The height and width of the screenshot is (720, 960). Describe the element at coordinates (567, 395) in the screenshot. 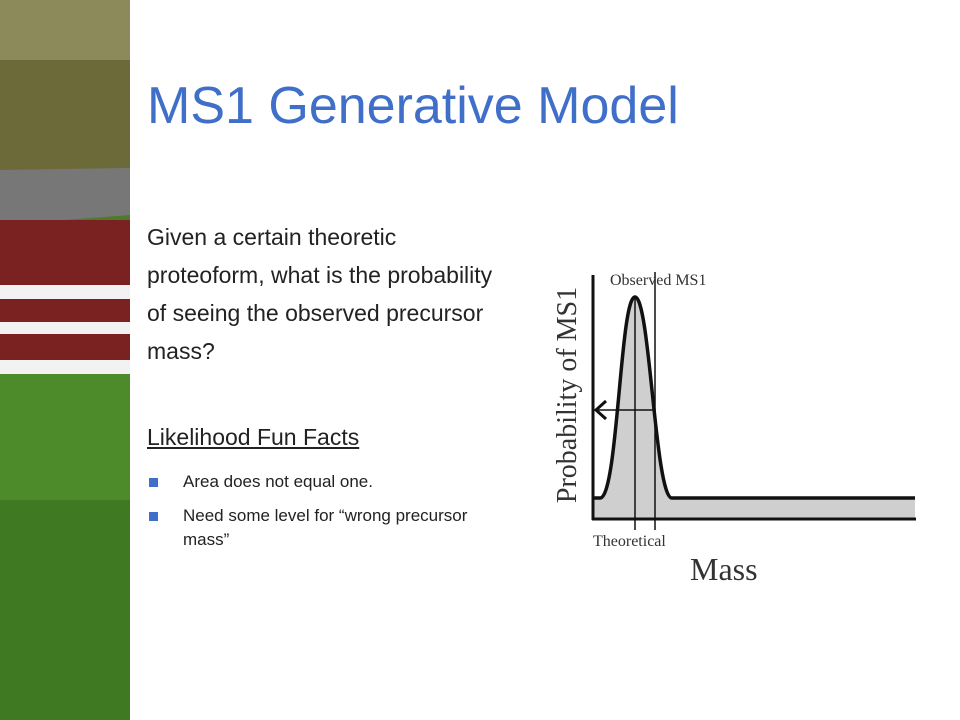

I see `y-axis-label: Probability of MS1` at that location.